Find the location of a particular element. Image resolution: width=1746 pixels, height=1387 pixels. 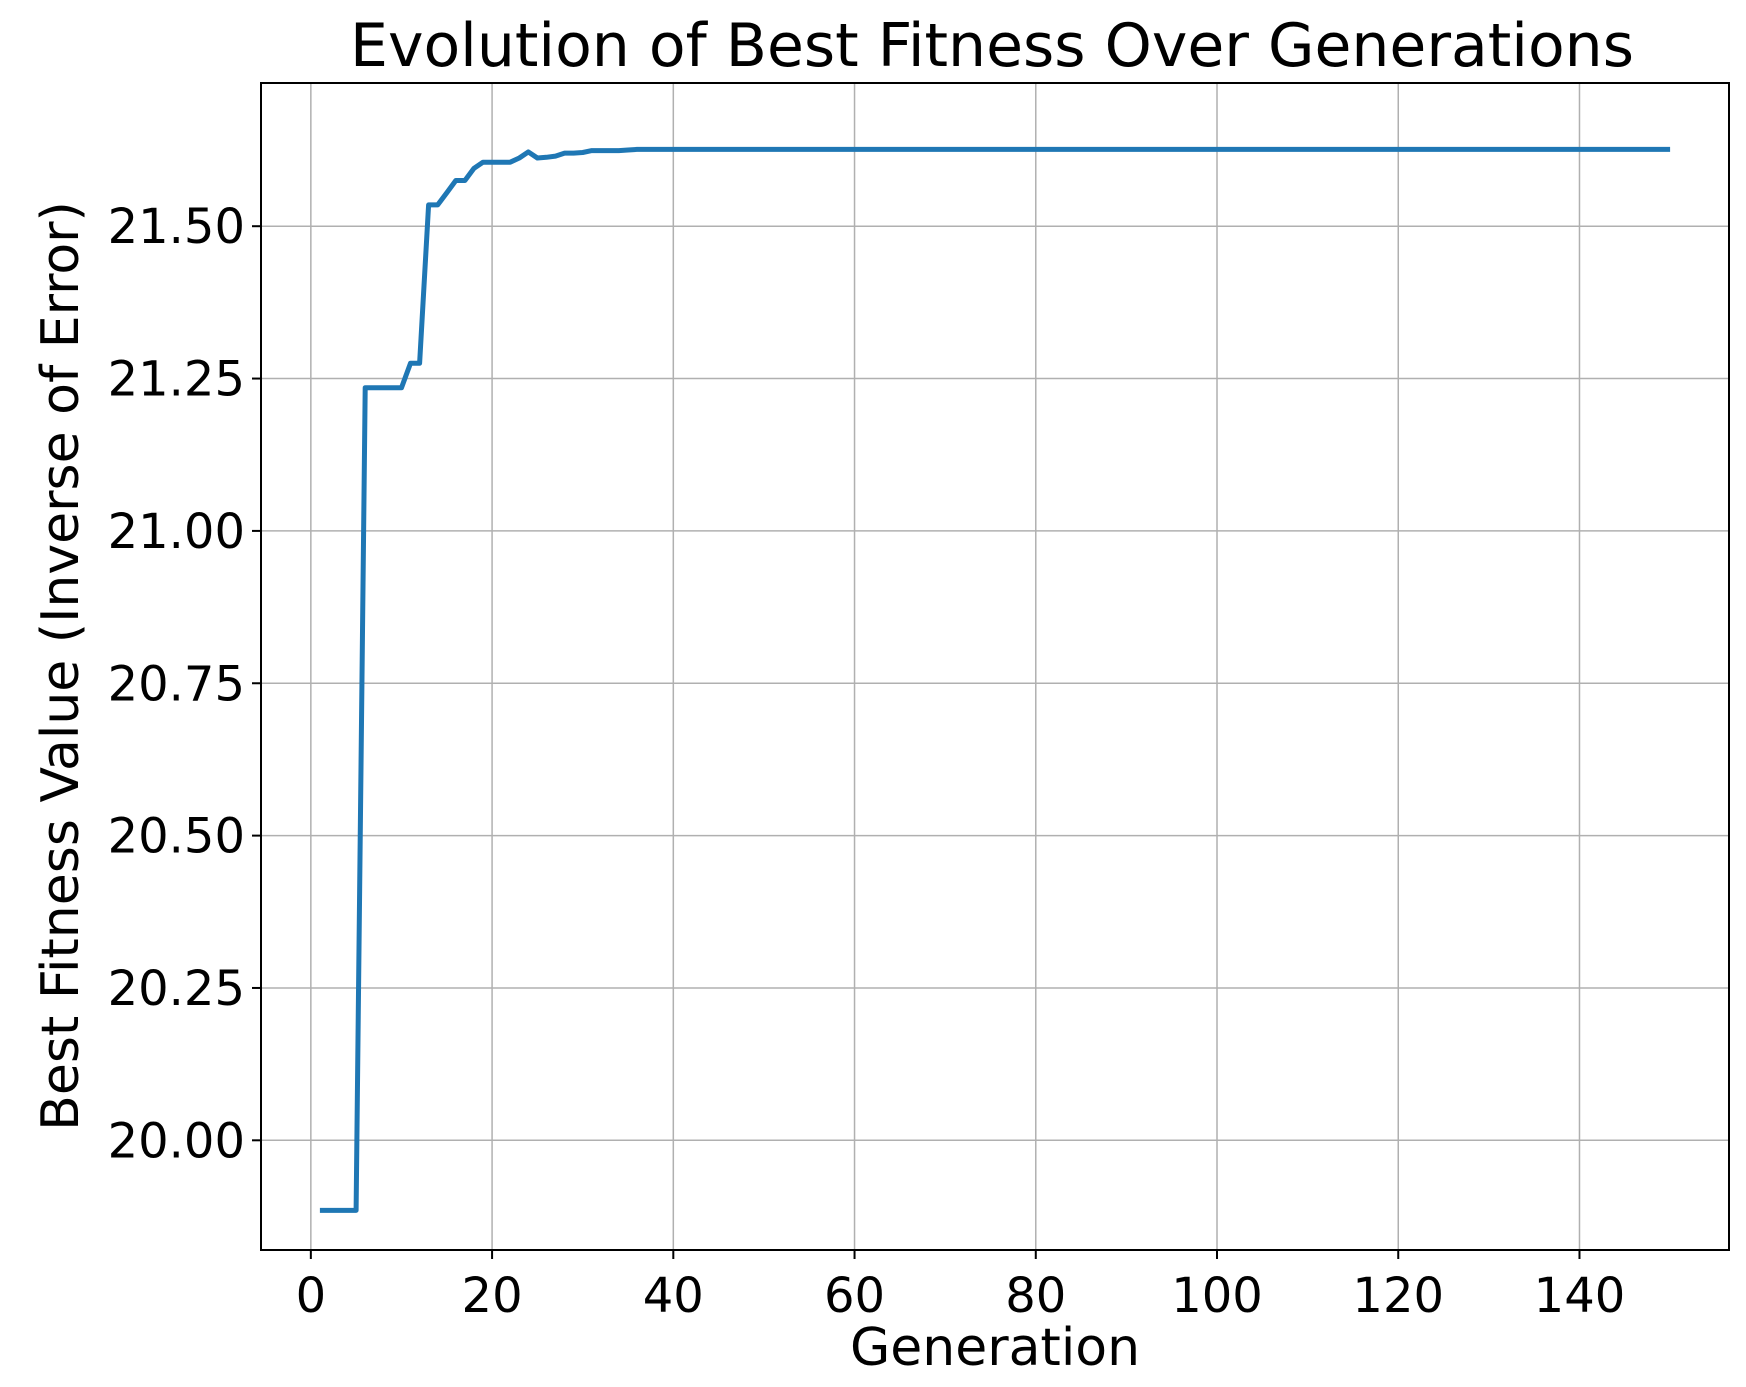

x-axis-ticks: 0 20 40 60 80 100 120 140 is located at coordinates (961, 1287).